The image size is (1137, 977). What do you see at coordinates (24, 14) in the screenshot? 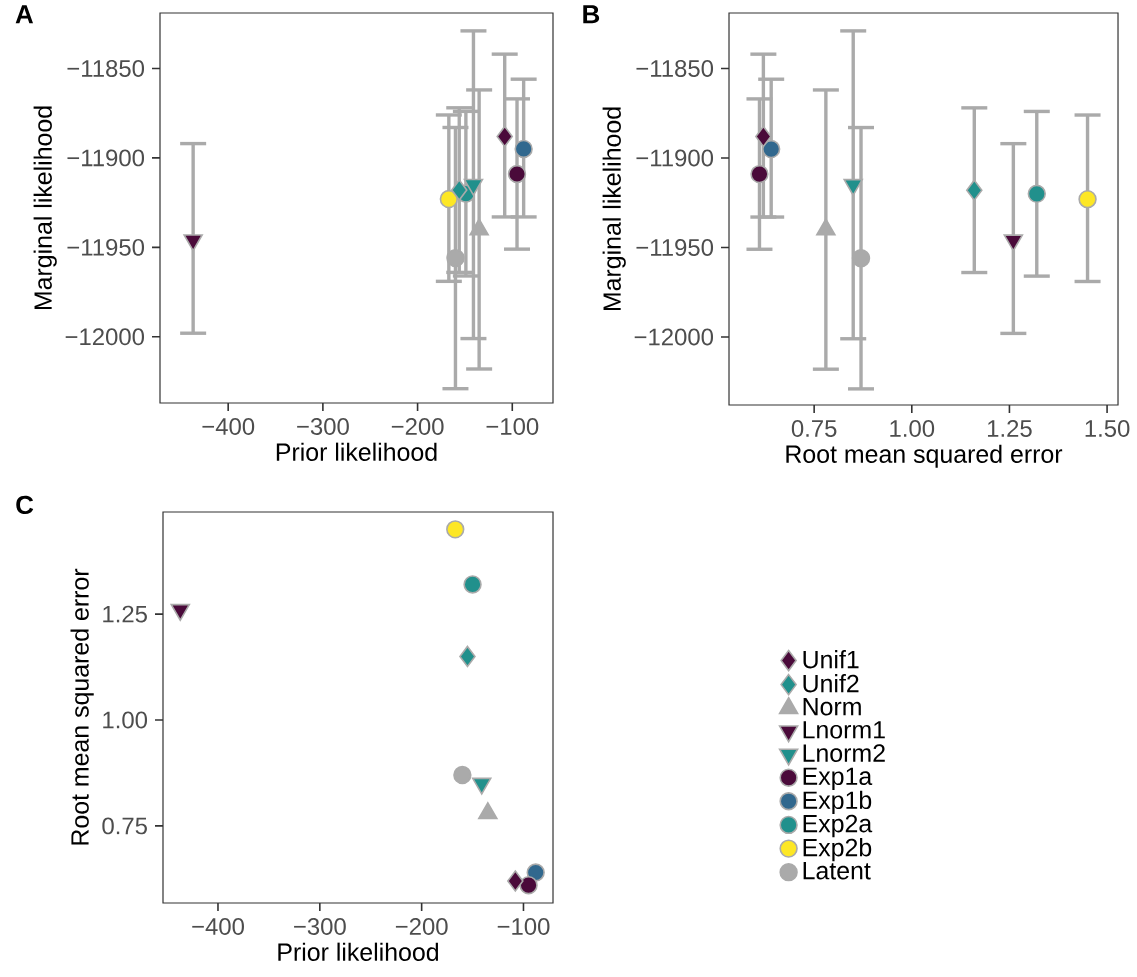
I see `chart-title: A` at bounding box center [24, 14].